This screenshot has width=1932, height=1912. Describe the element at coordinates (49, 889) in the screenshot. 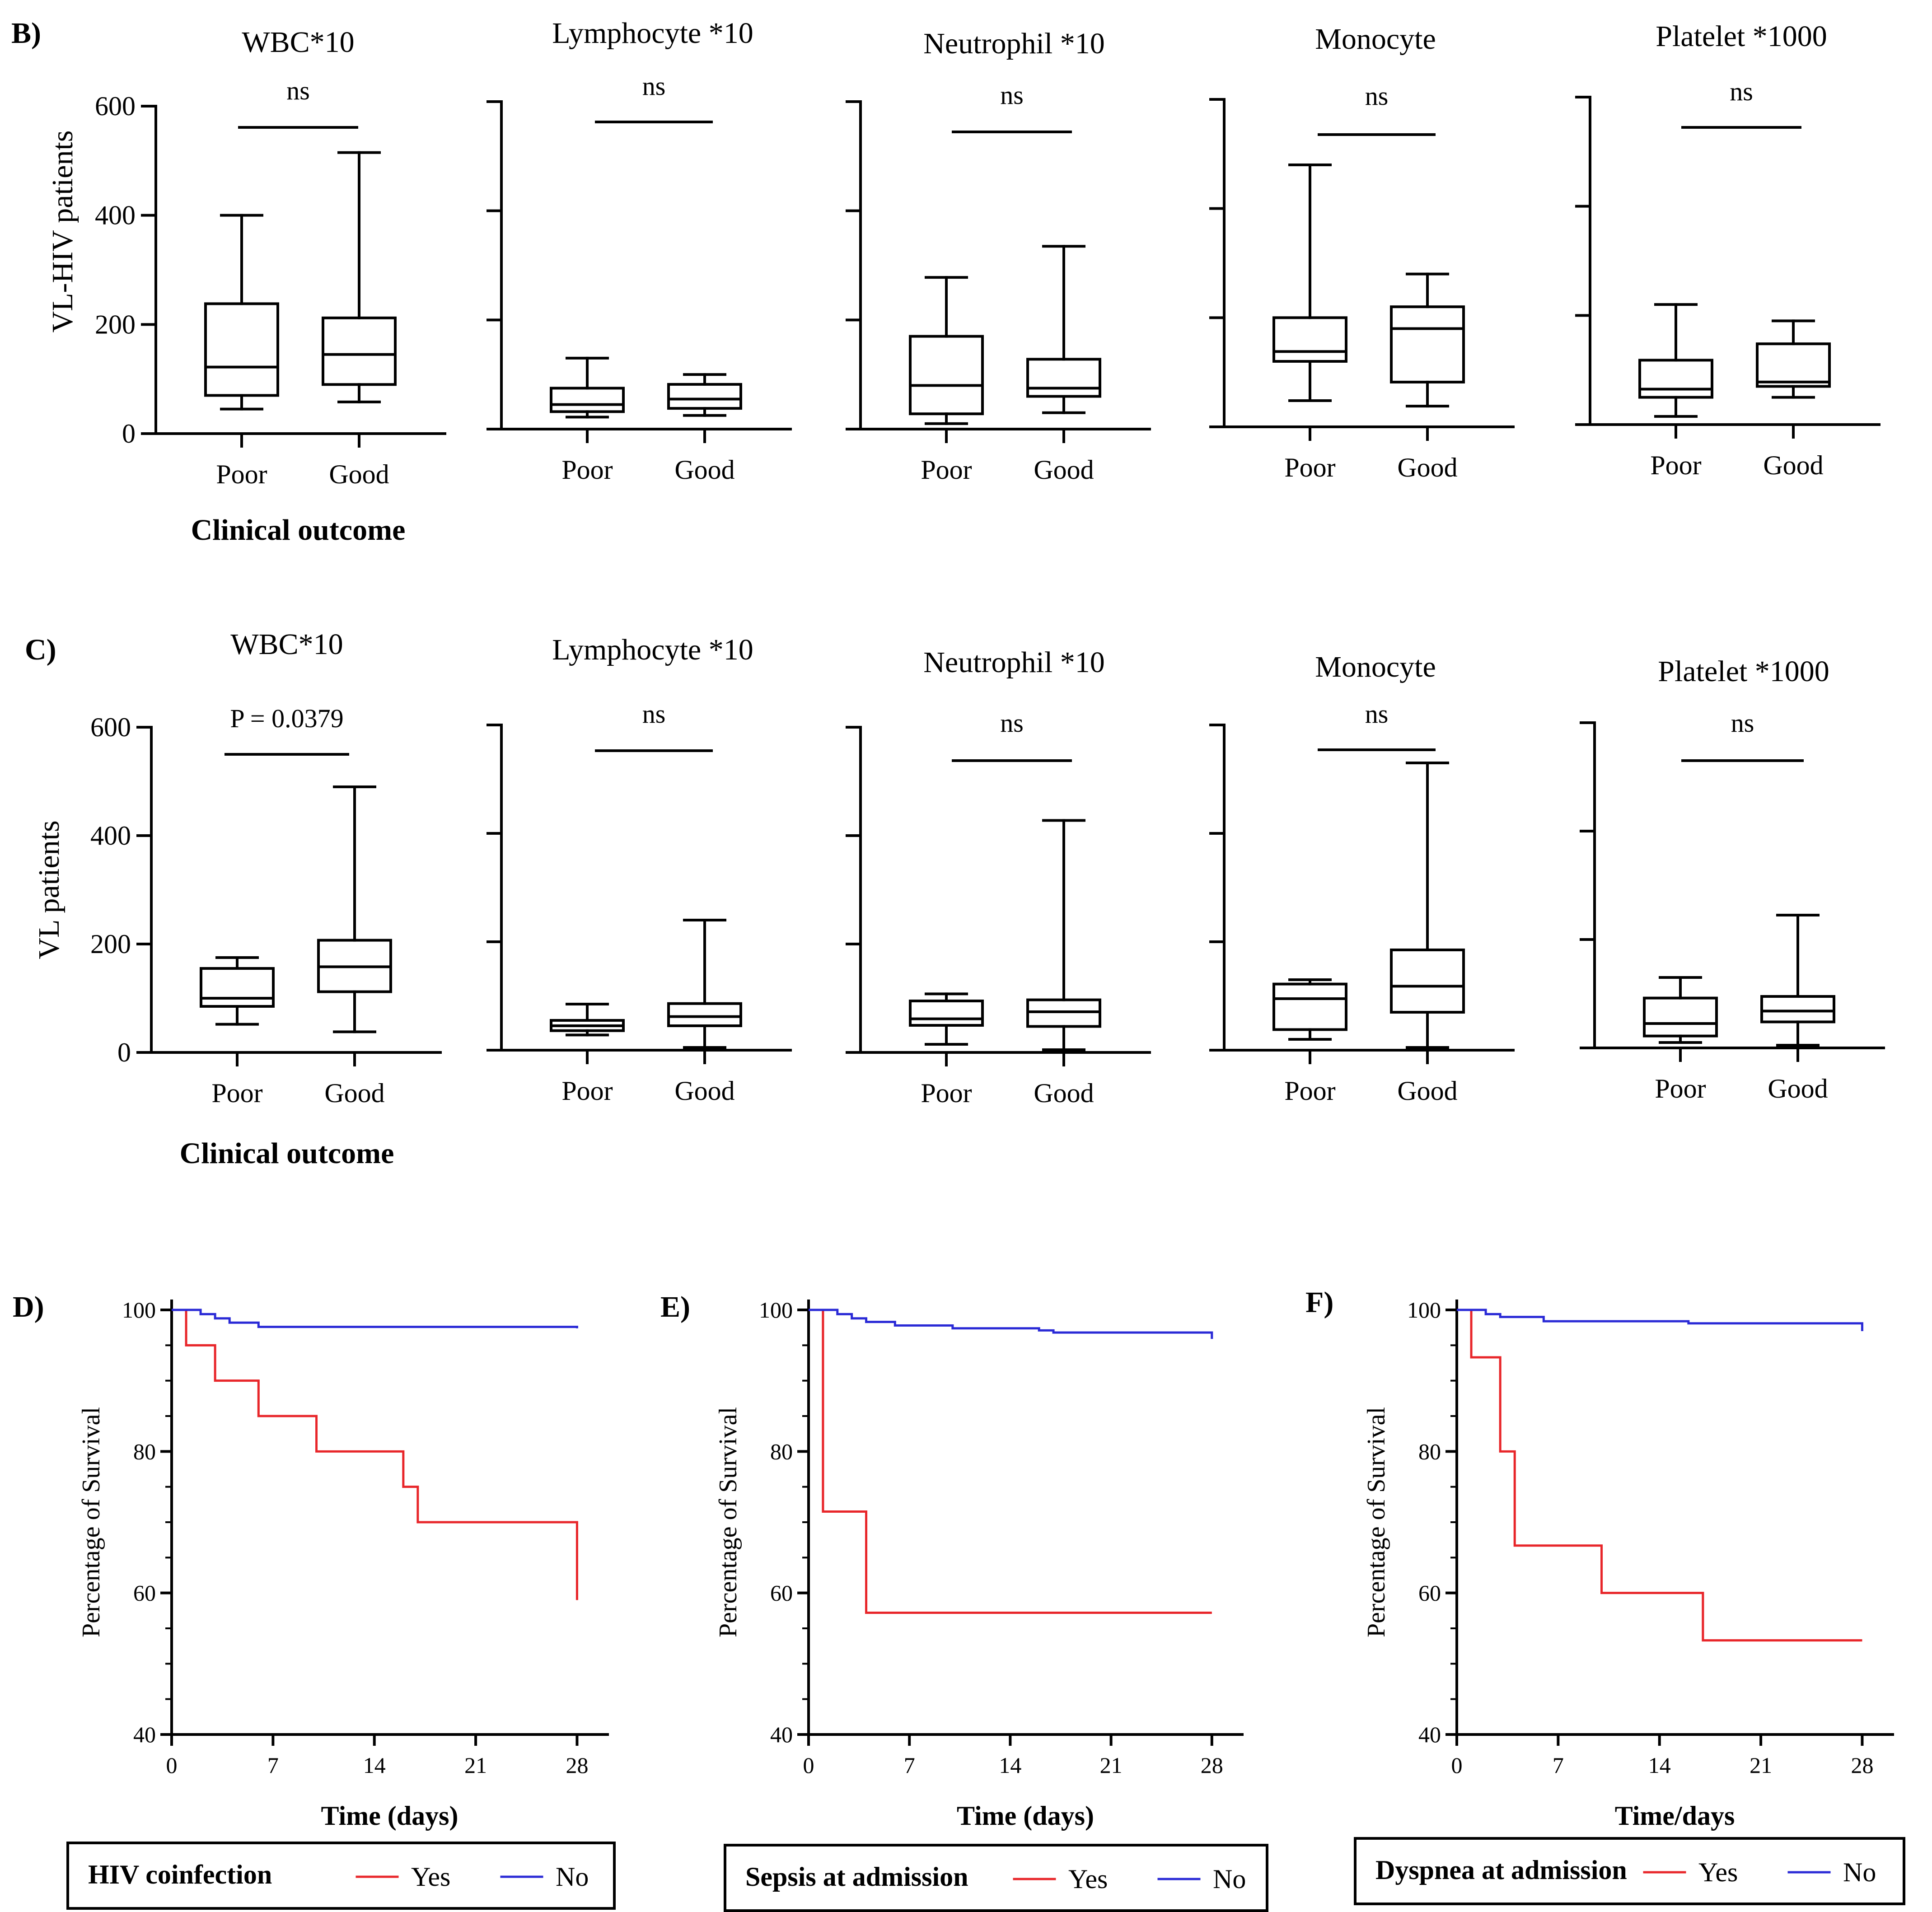

I see `y-axis-label: VL patients` at that location.